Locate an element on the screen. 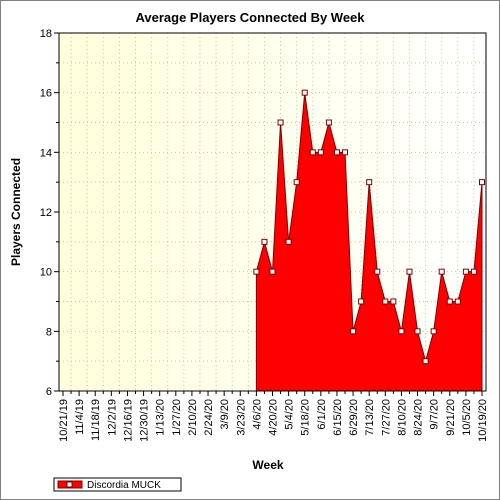  chart-title: Average Players Connected By Week is located at coordinates (250, 17).